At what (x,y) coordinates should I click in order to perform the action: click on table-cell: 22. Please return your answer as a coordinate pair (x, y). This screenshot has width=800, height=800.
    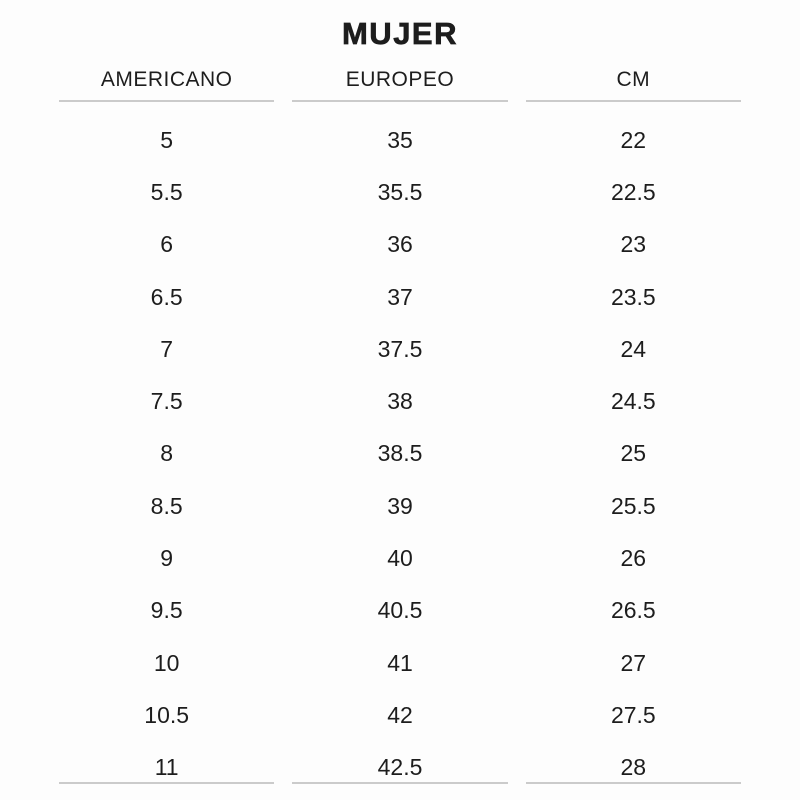
    Looking at the image, I should click on (633, 139).